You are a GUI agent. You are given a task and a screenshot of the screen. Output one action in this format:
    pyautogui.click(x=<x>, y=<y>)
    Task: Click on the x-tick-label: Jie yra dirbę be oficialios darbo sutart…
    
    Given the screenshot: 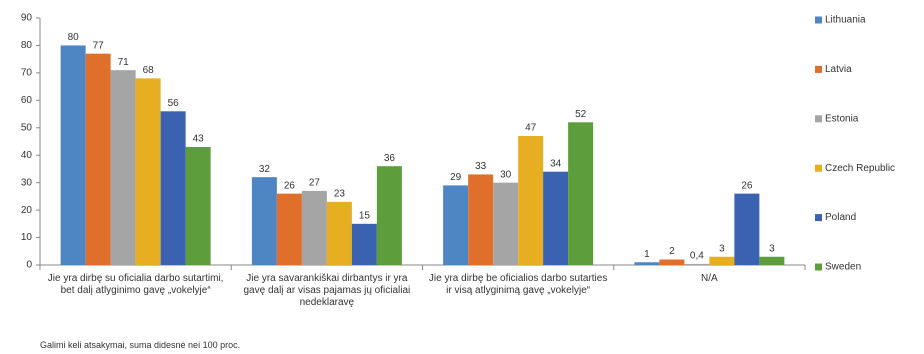 What is the action you would take?
    pyautogui.click(x=518, y=284)
    